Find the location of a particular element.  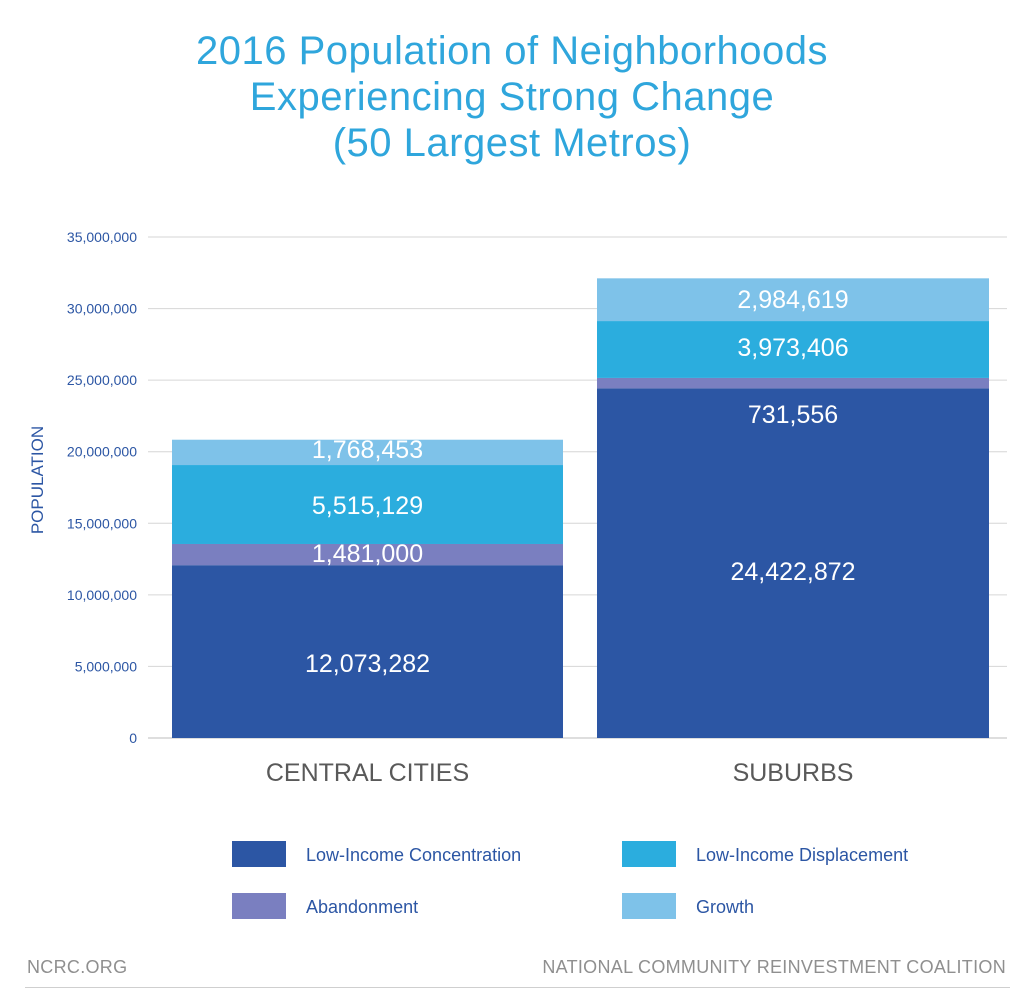

legend-label: Abandonment is located at coordinates (362, 907).